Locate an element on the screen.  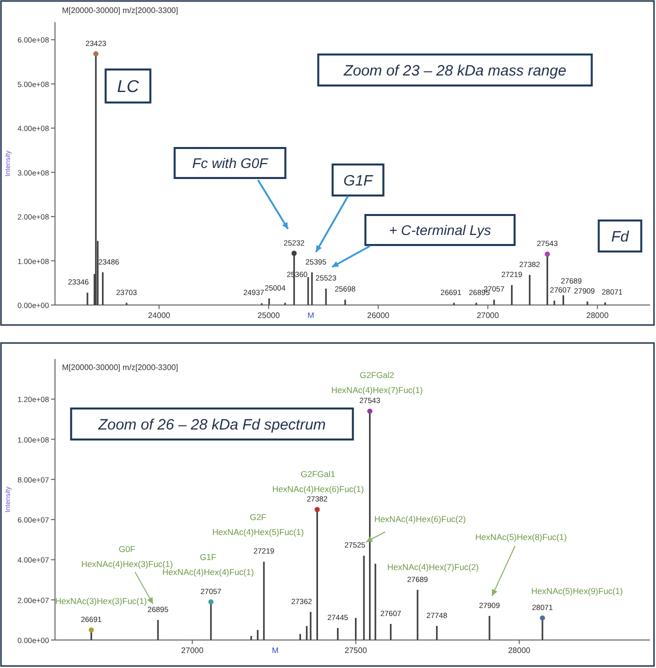
annotation: Fd is located at coordinates (620, 237).